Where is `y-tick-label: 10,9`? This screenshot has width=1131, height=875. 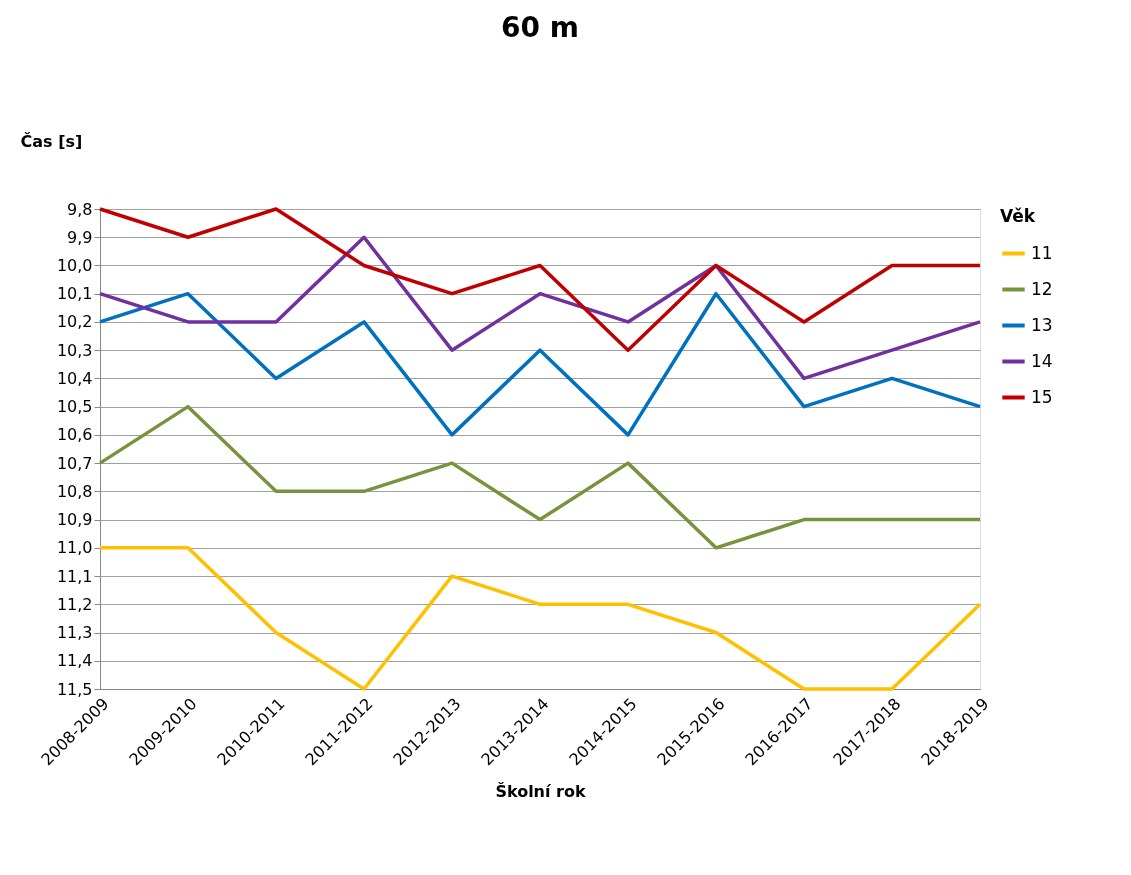
y-tick-label: 10,9 is located at coordinates (74, 520).